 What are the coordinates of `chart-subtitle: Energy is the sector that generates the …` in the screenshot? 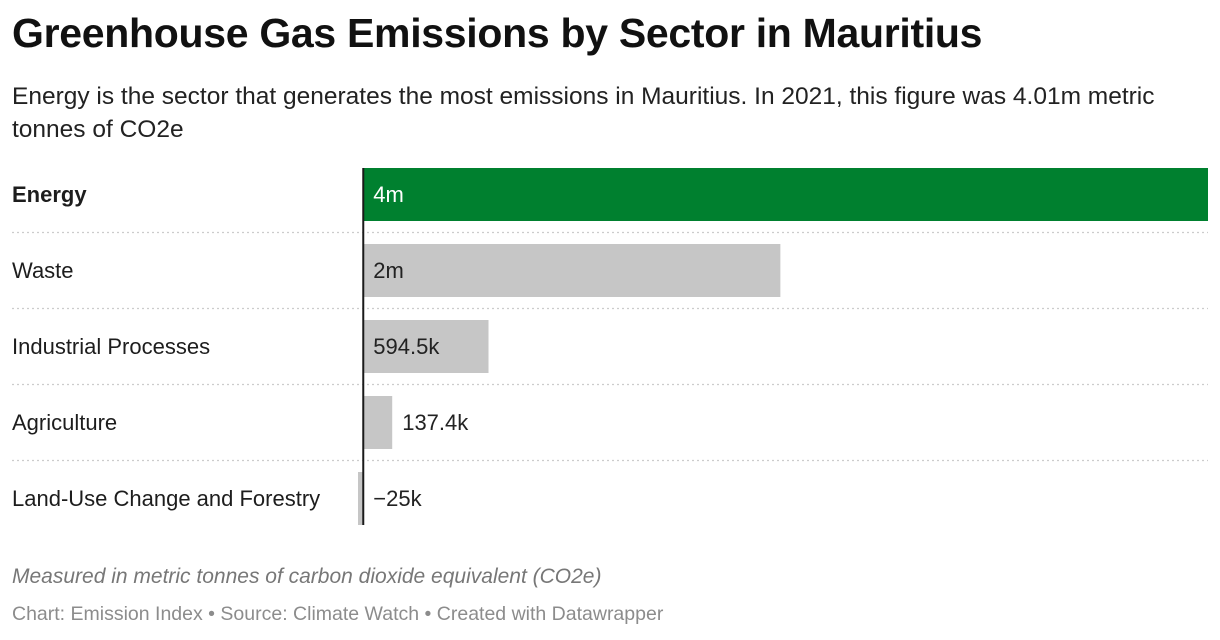 It's located at (583, 113).